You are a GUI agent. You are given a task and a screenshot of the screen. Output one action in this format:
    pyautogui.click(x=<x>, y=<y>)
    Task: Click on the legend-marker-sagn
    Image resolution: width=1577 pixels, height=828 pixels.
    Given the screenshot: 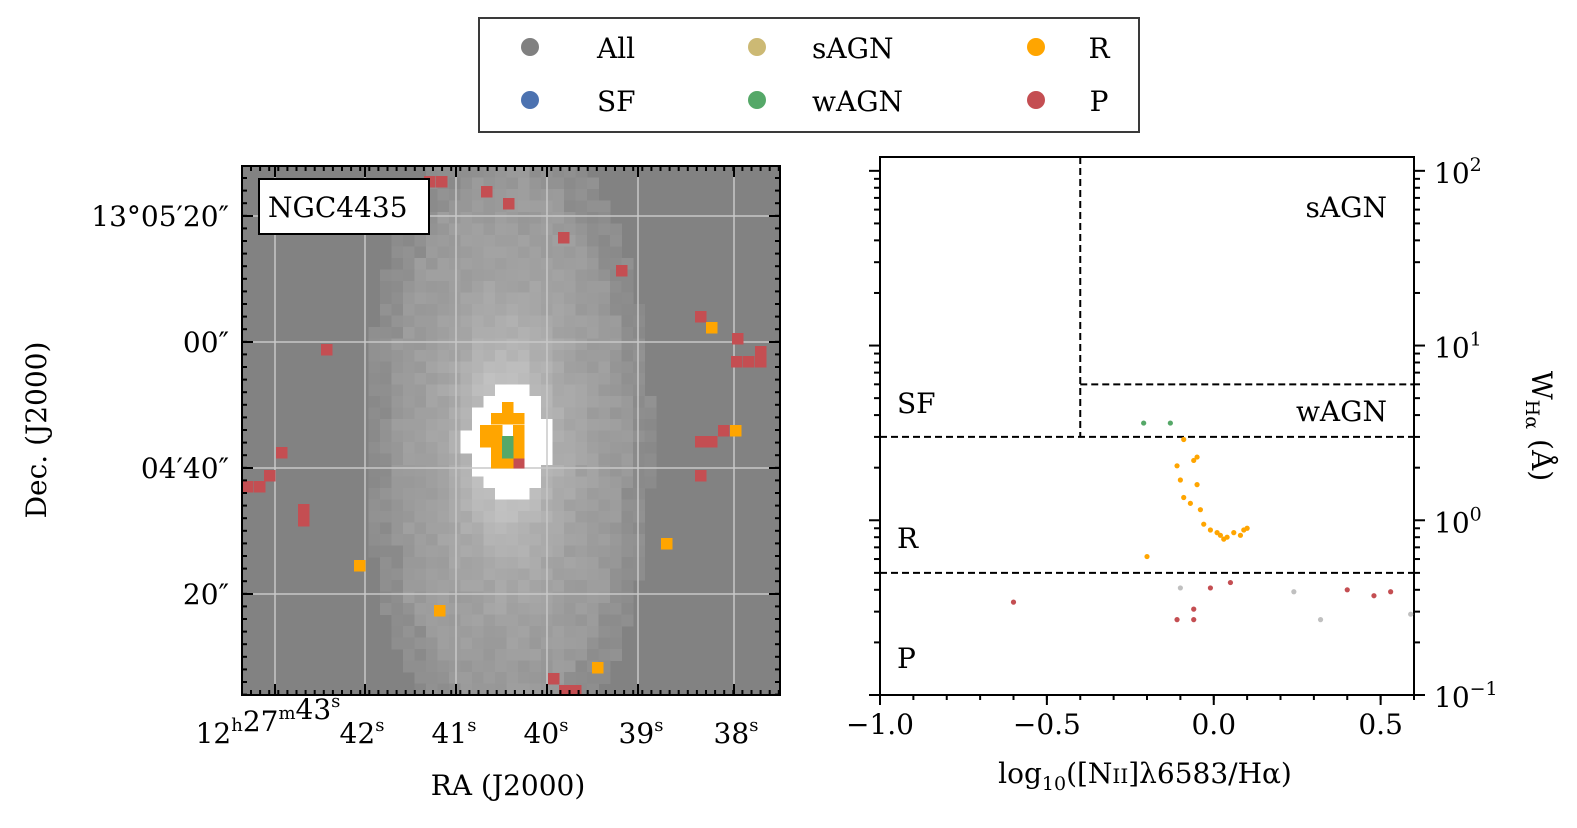 What is the action you would take?
    pyautogui.click(x=757, y=47)
    